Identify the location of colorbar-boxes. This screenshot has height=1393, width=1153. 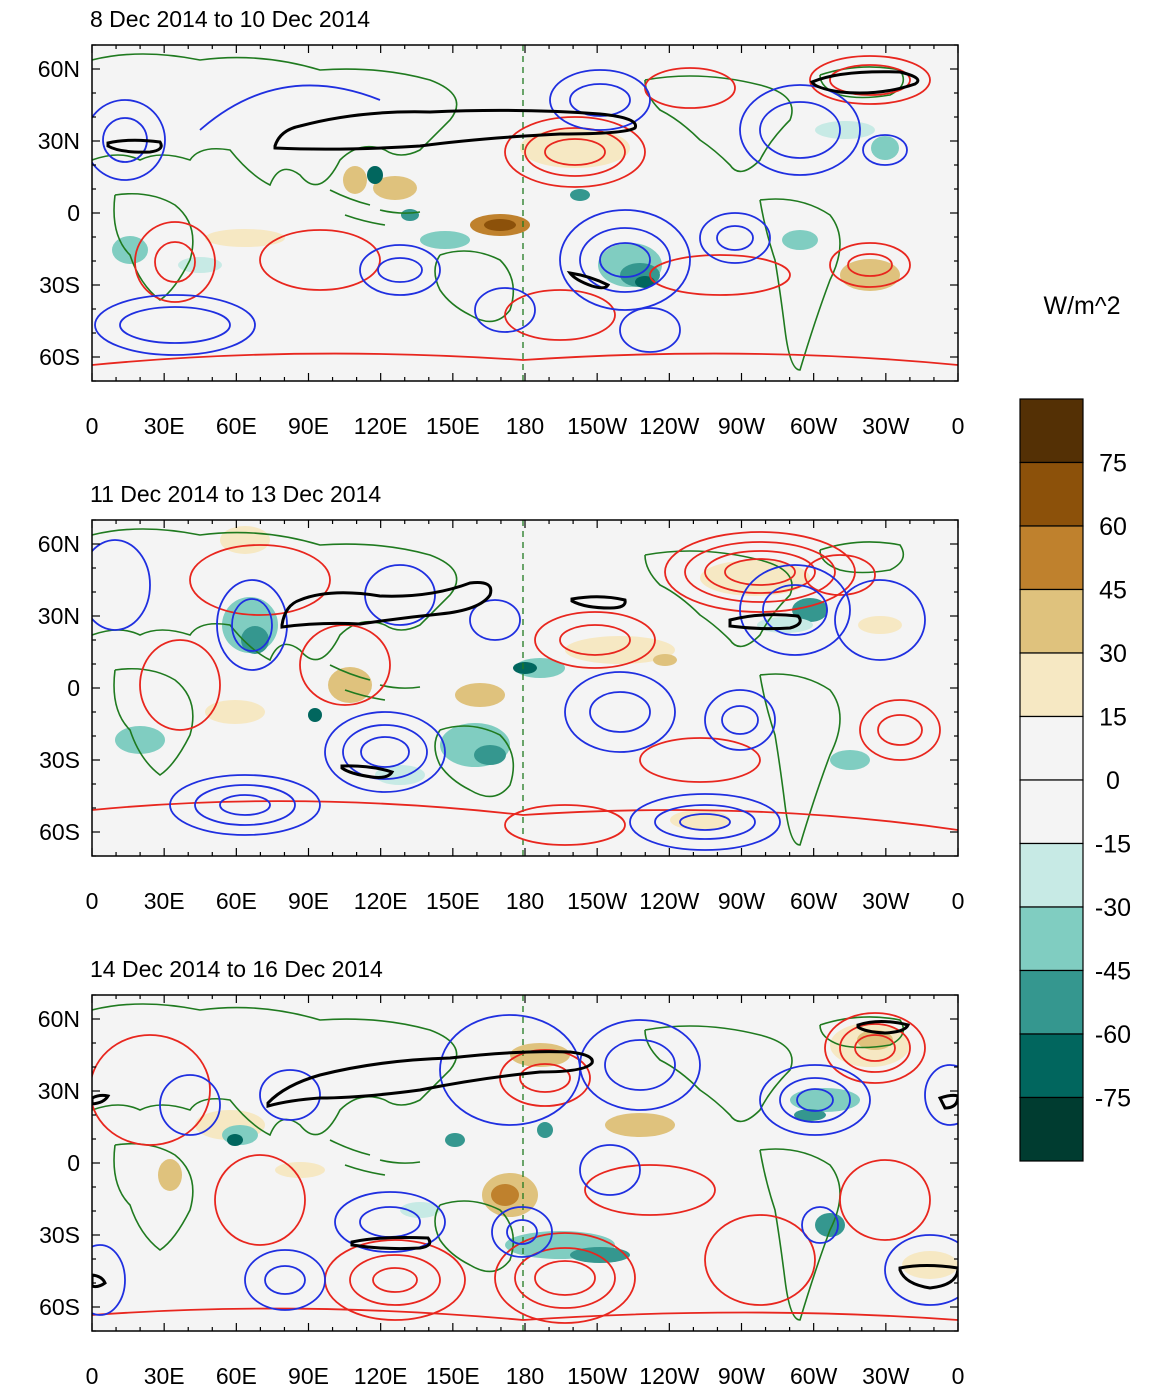
(1051, 780).